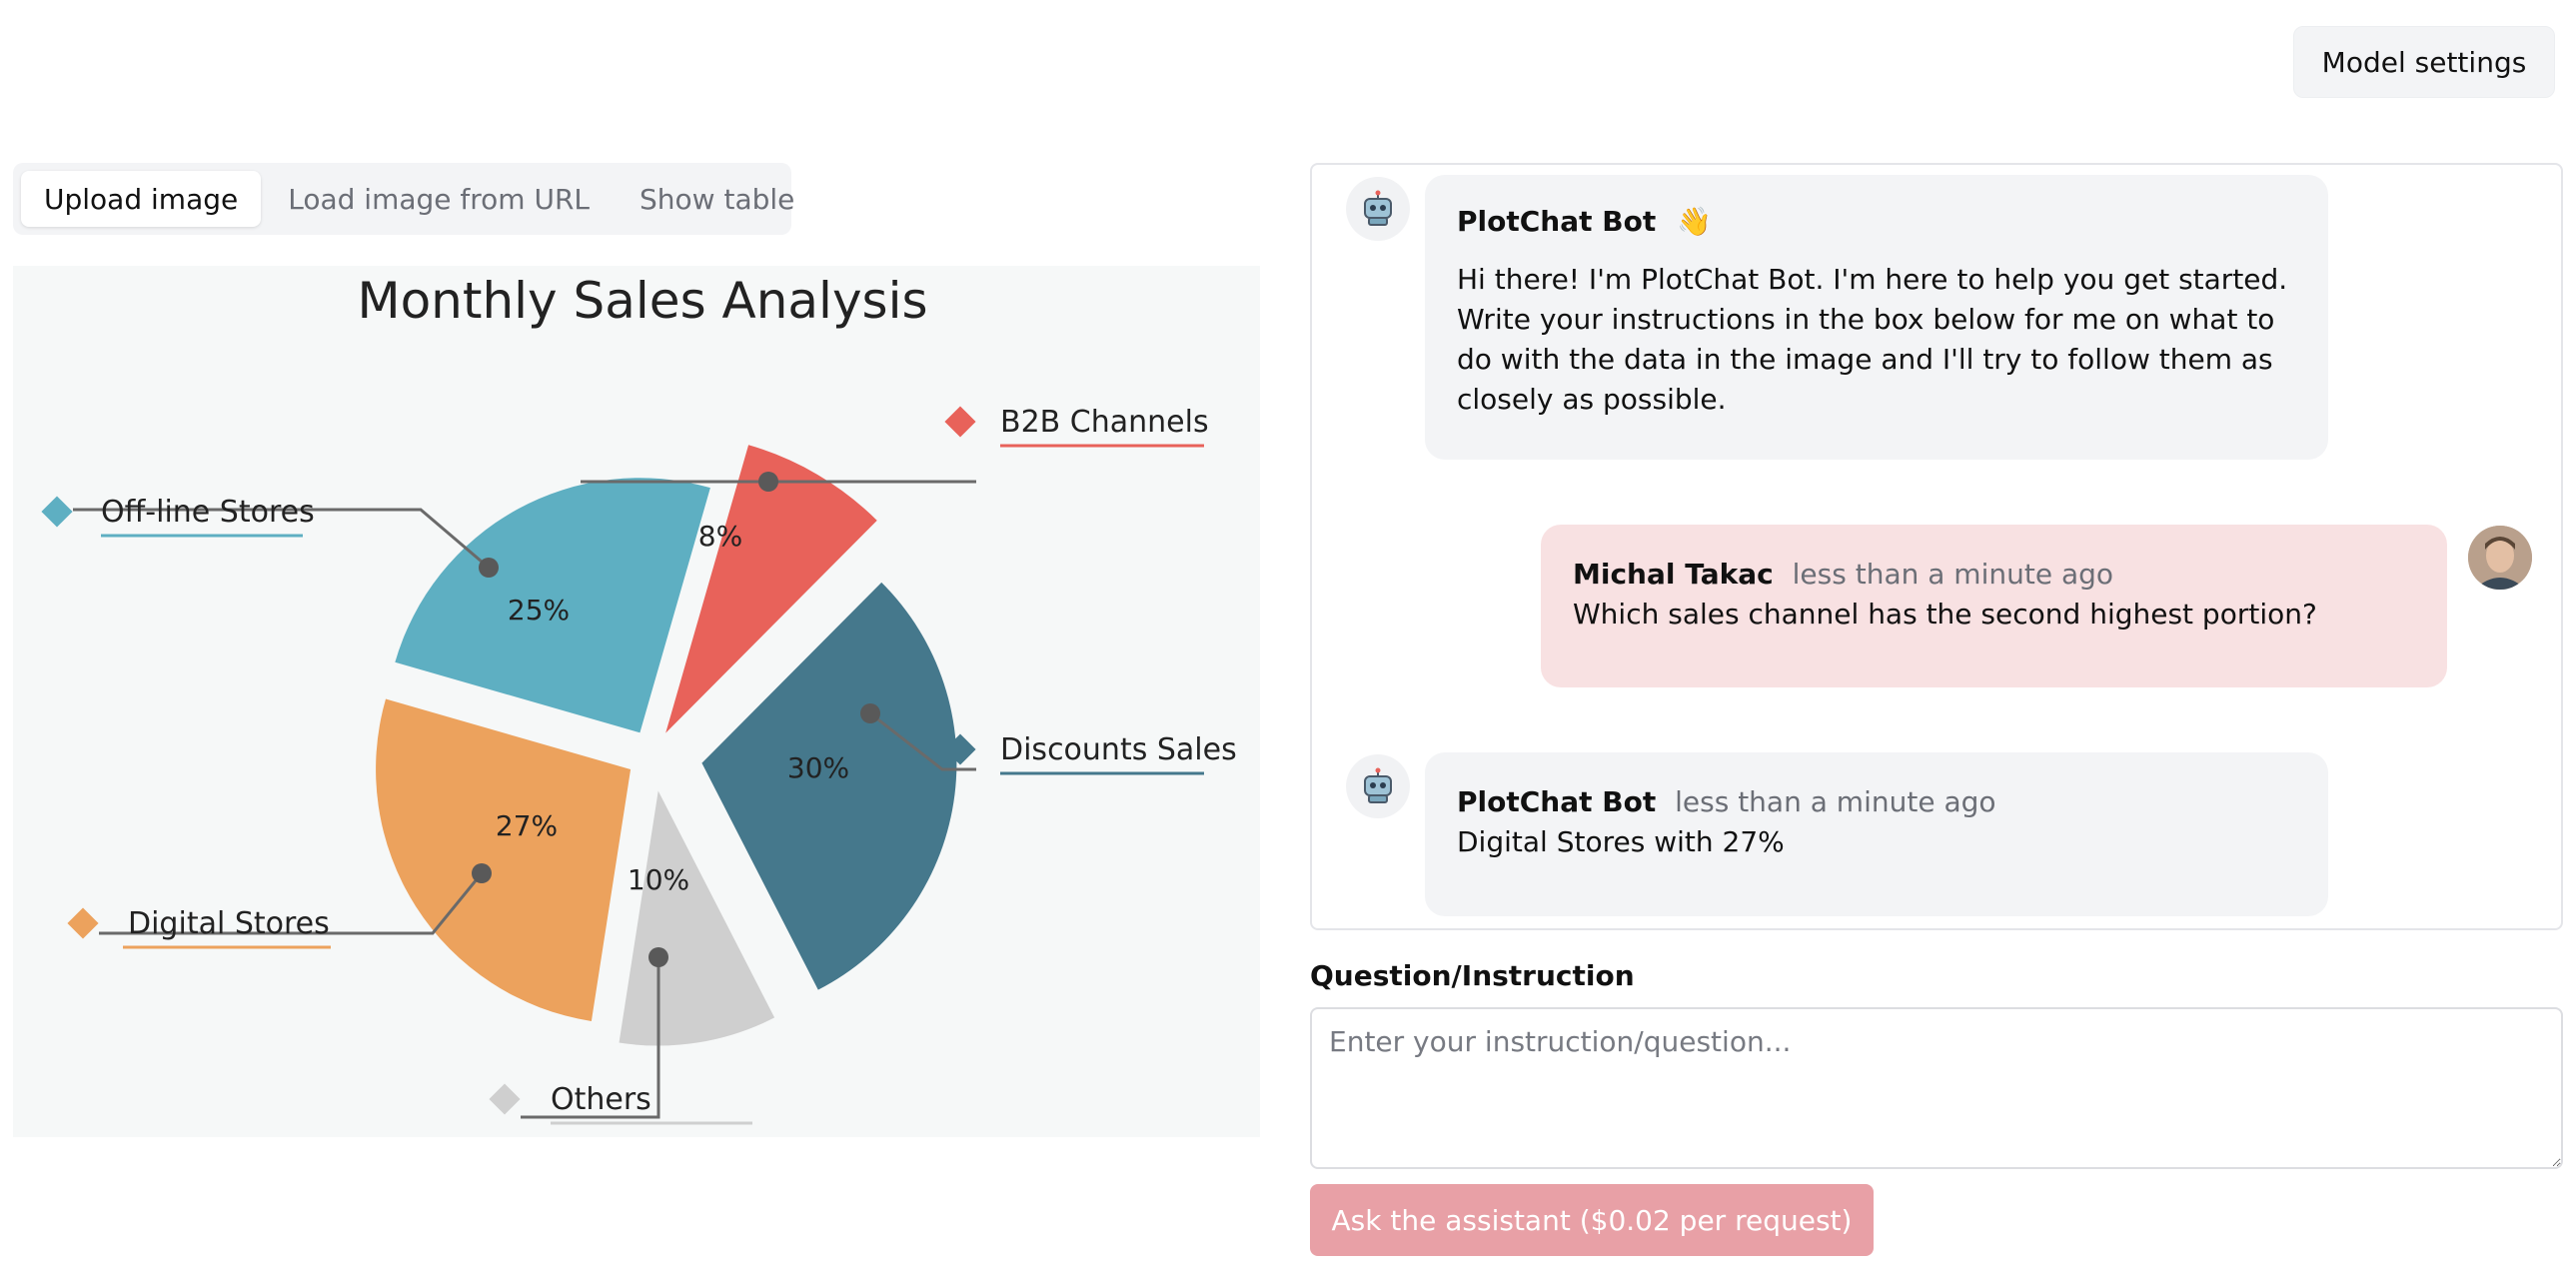 The image size is (2576, 1285). Describe the element at coordinates (658, 879) in the screenshot. I see `slice-percent-label: 10%` at that location.